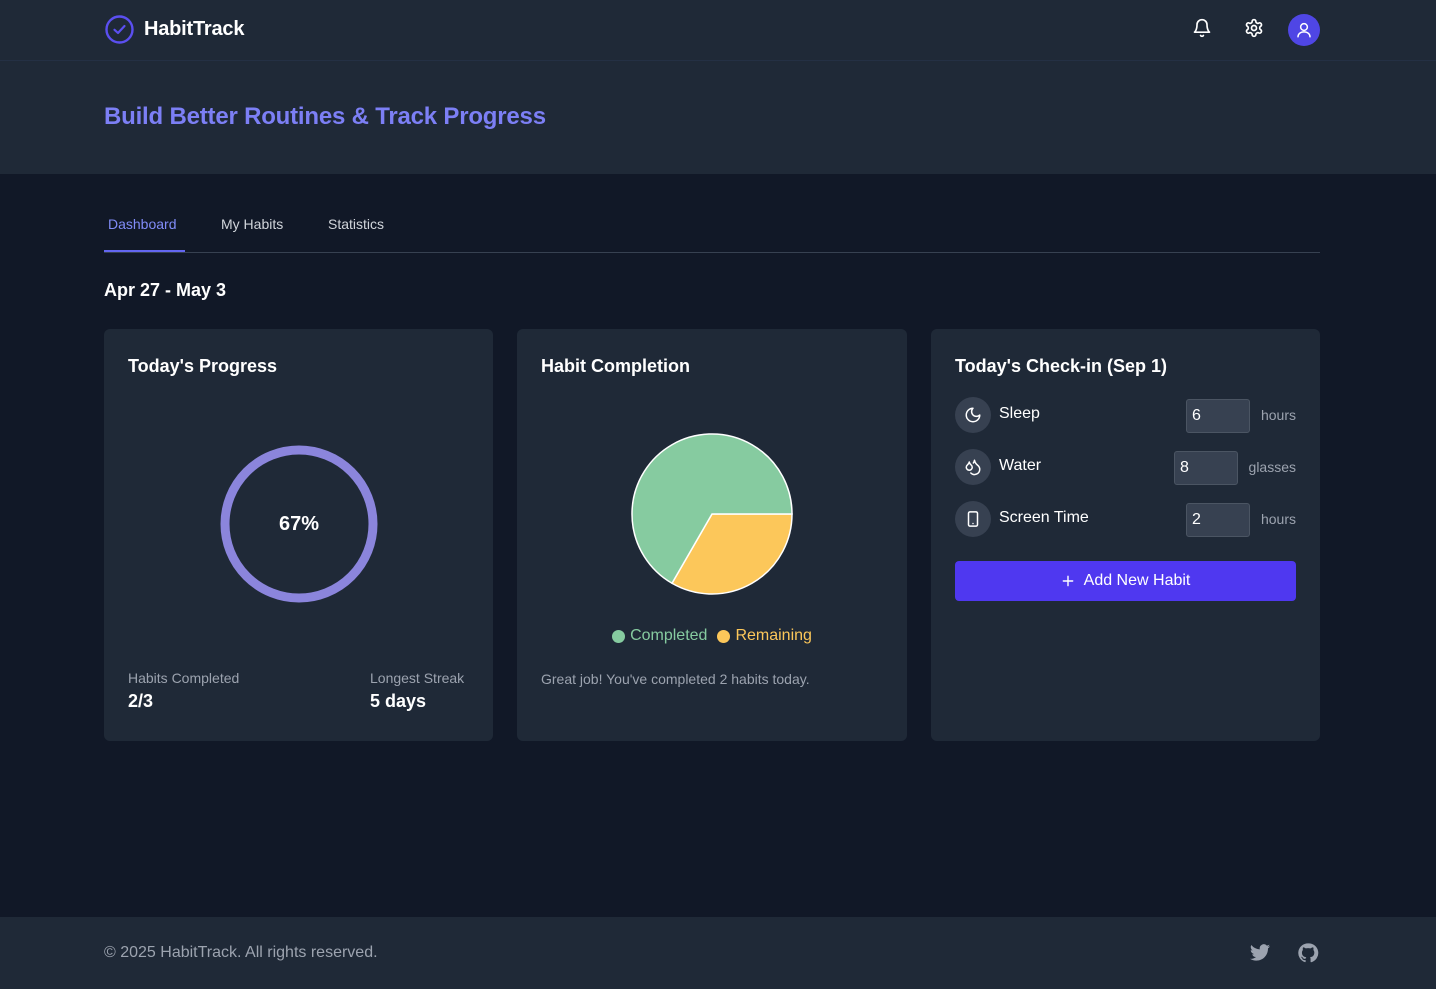  Describe the element at coordinates (1125, 415) in the screenshot. I see `checkin-row-sleep: Sleep hours` at that location.